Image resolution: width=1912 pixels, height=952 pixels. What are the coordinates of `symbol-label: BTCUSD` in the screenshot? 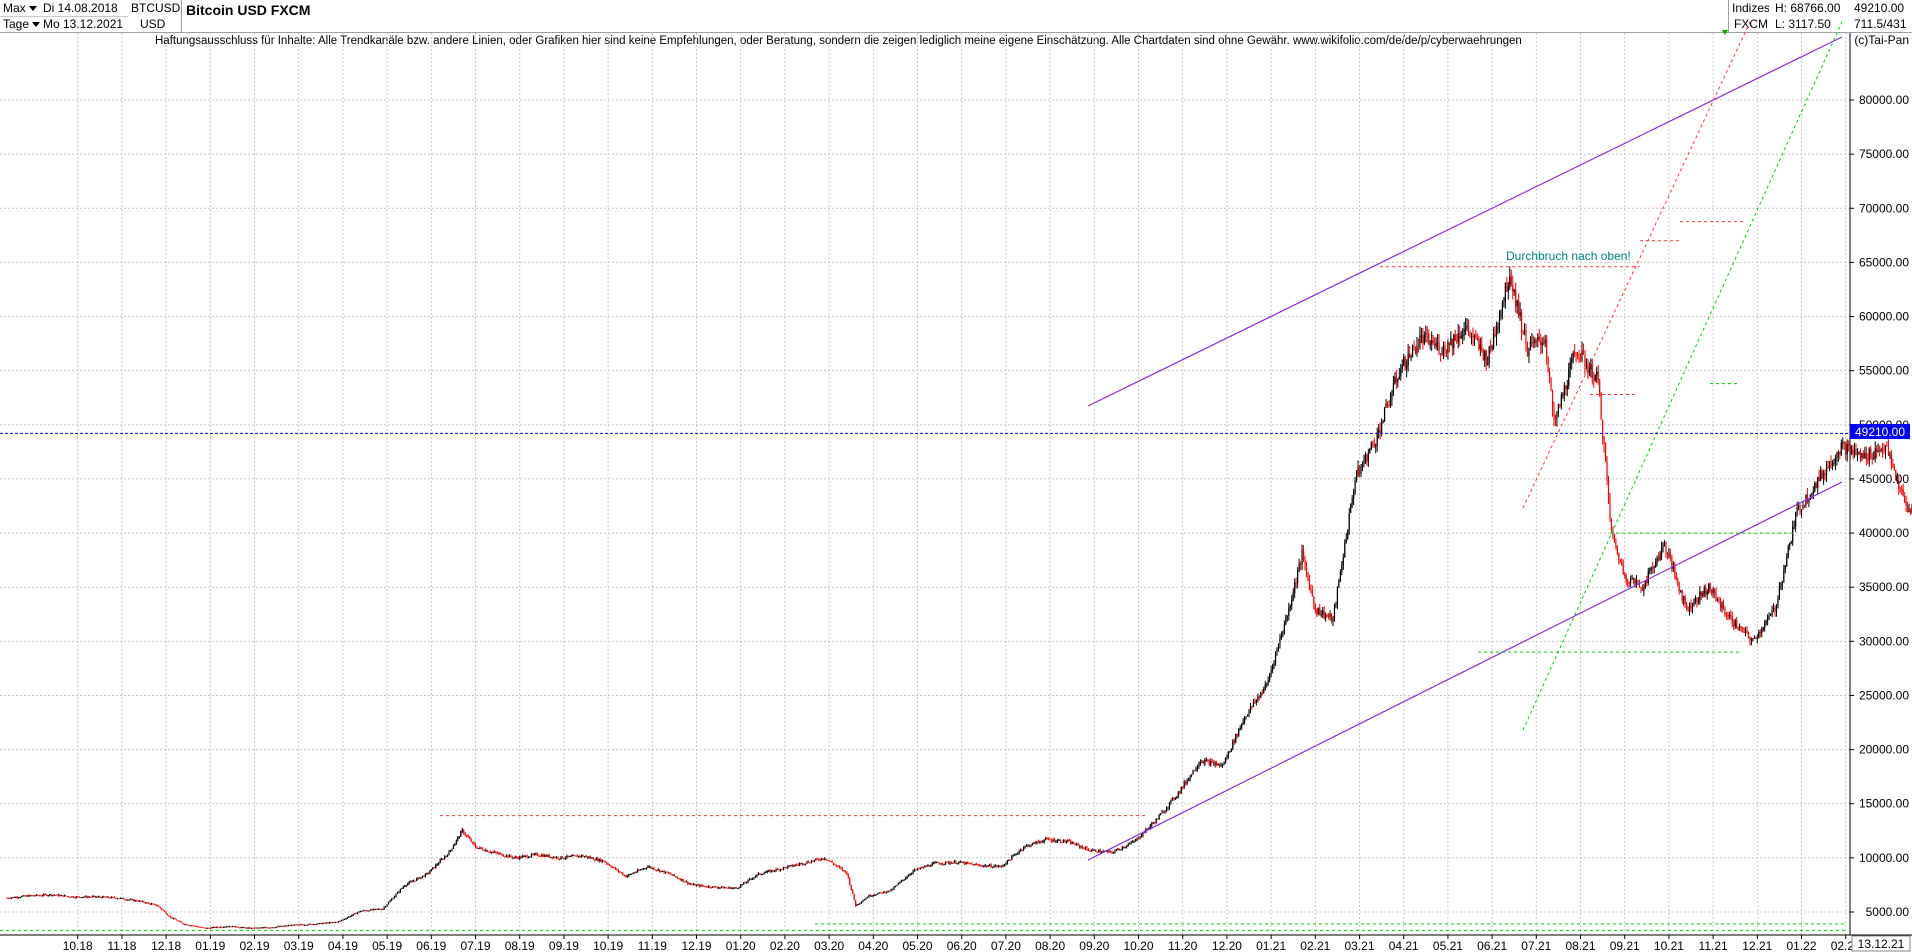 It's located at (156, 8).